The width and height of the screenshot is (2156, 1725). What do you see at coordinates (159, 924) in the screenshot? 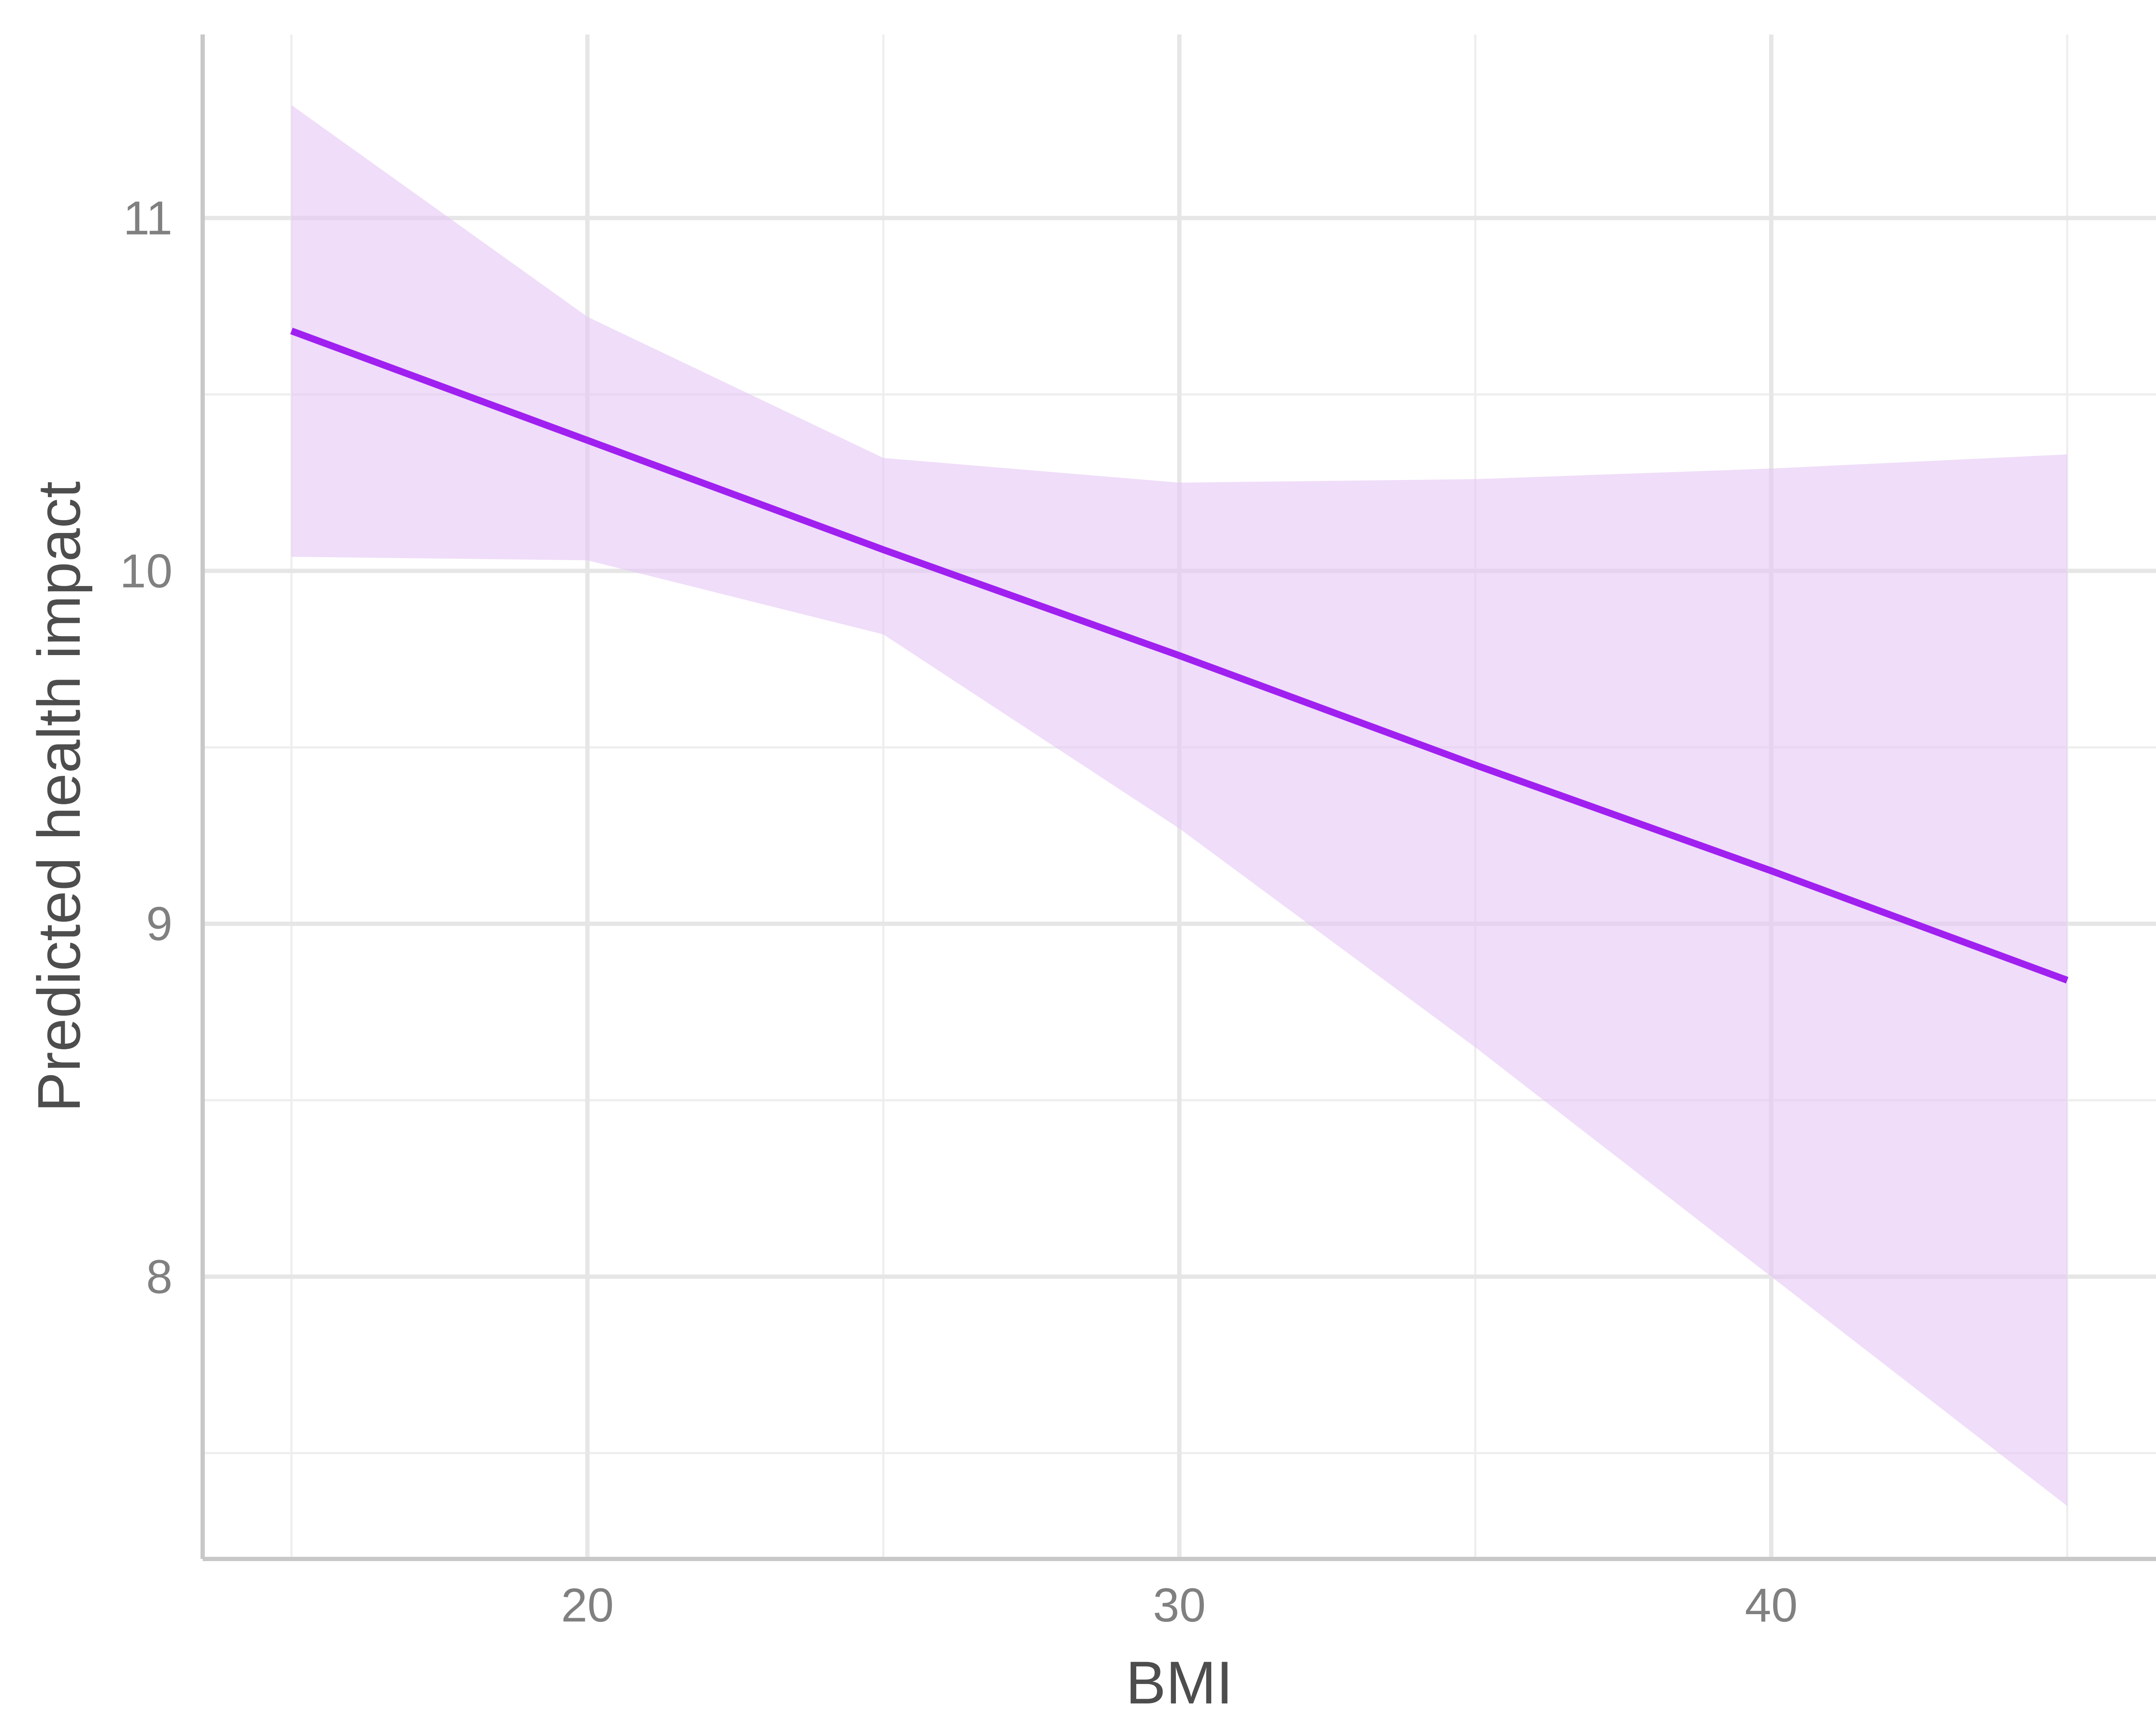
I see `y-tick-label: 9` at bounding box center [159, 924].